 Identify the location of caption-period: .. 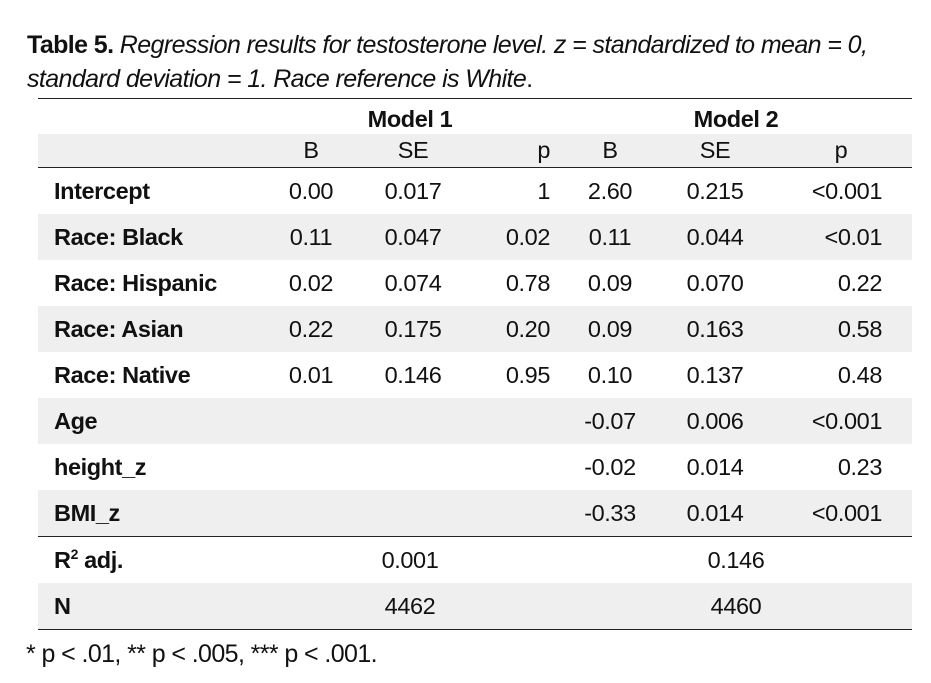
(529, 79).